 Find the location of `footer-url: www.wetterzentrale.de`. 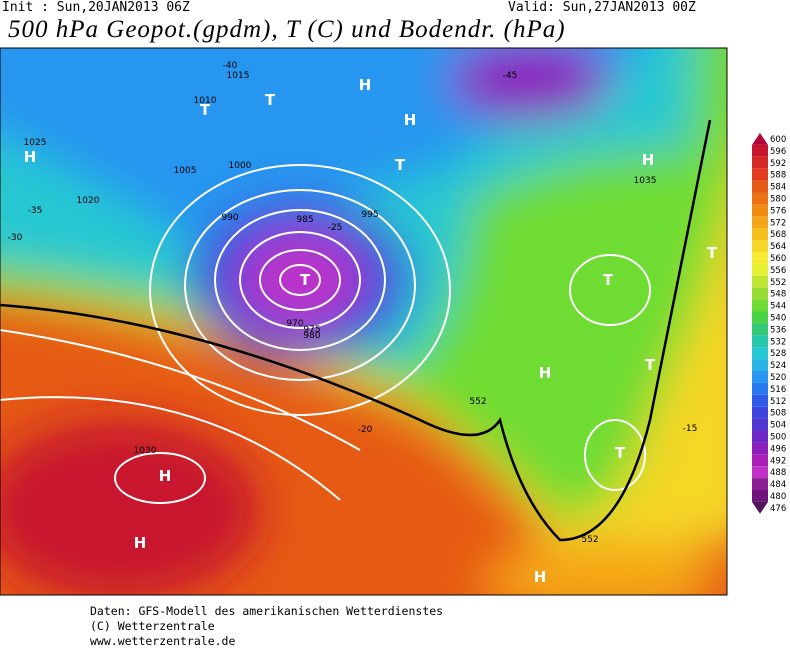

footer-url: www.wetterzentrale.de is located at coordinates (163, 641).